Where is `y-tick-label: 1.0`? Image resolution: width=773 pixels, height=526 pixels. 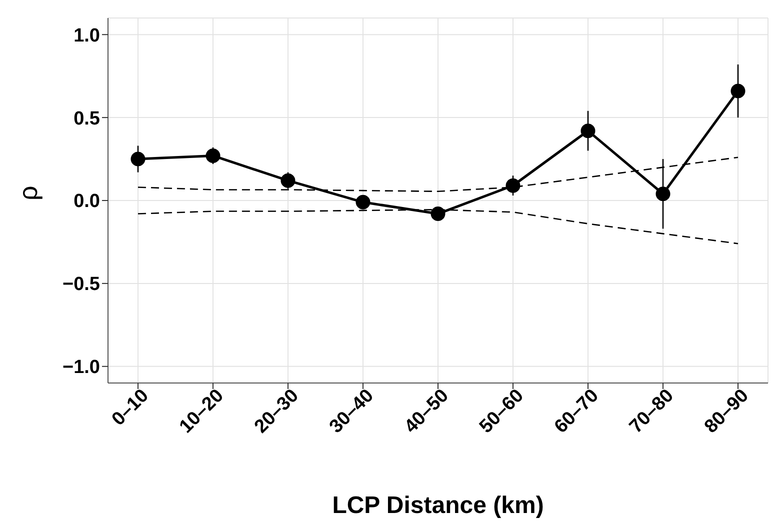 y-tick-label: 1.0 is located at coordinates (87, 35).